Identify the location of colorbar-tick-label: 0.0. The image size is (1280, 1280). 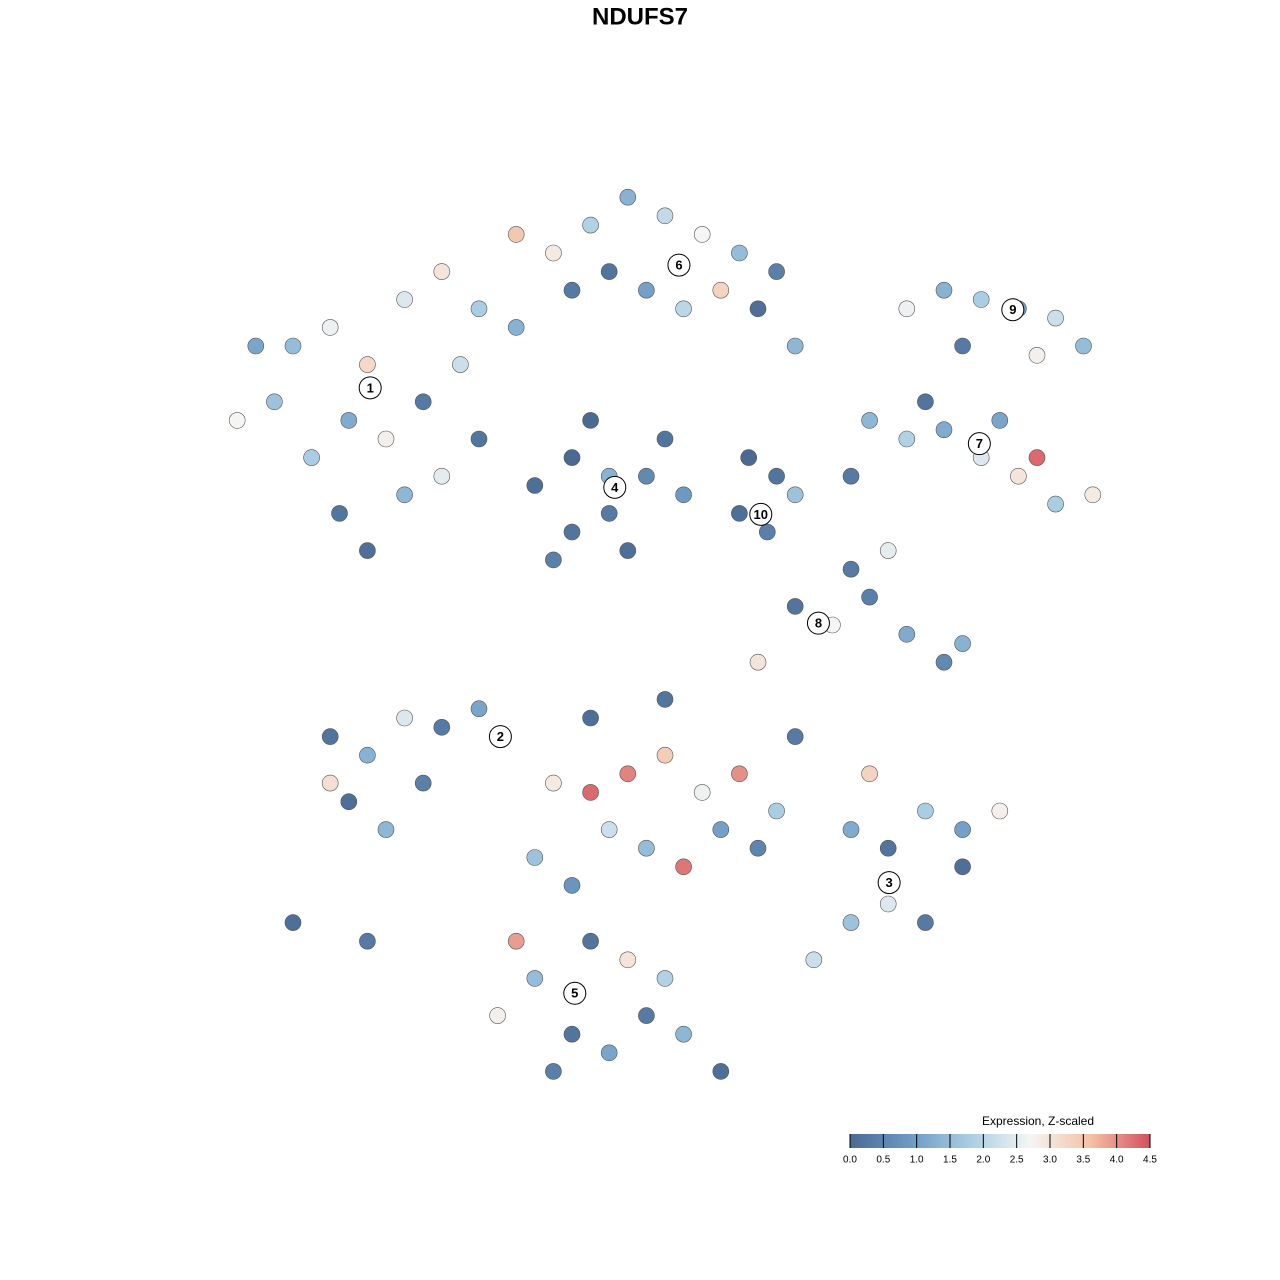
(850, 1160).